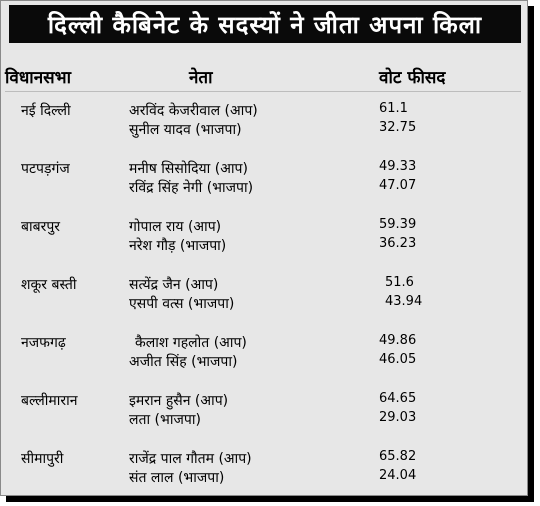 The width and height of the screenshot is (540, 506). Describe the element at coordinates (38, 78) in the screenshot. I see `header-constituency: विधानसभा` at that location.